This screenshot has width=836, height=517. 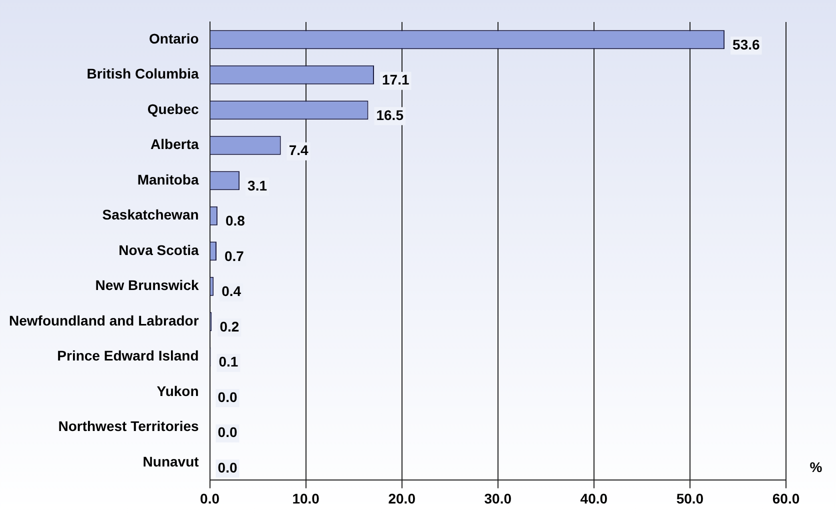 What do you see at coordinates (258, 185) in the screenshot?
I see `data-label: 3.1` at bounding box center [258, 185].